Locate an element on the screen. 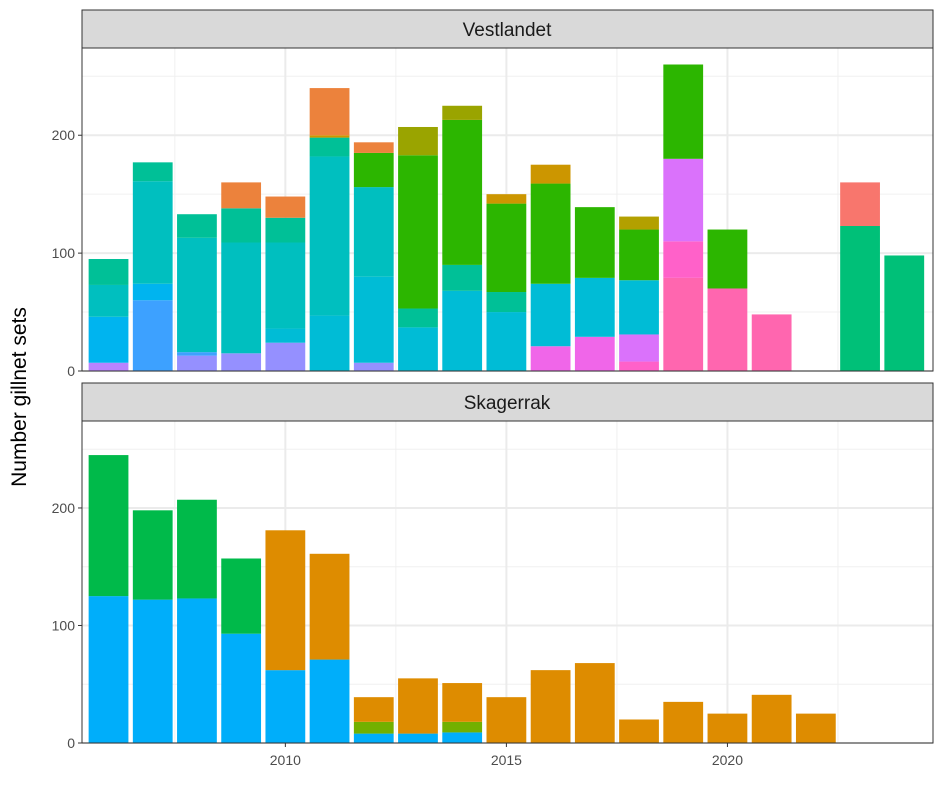 This screenshot has height=812, width=944. y-axis-label: Number gillnet sets is located at coordinates (19, 397).